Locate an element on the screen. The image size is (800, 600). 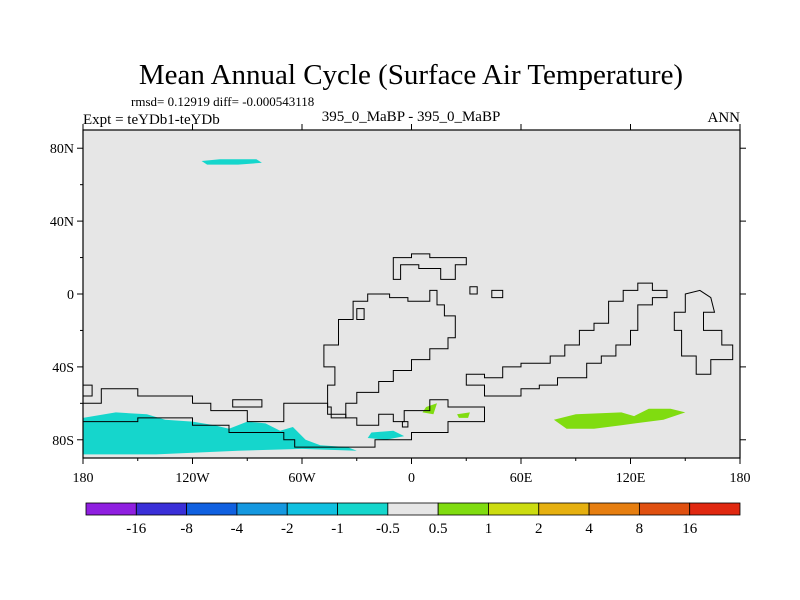
x-tick-label: 120W is located at coordinates (192, 478).